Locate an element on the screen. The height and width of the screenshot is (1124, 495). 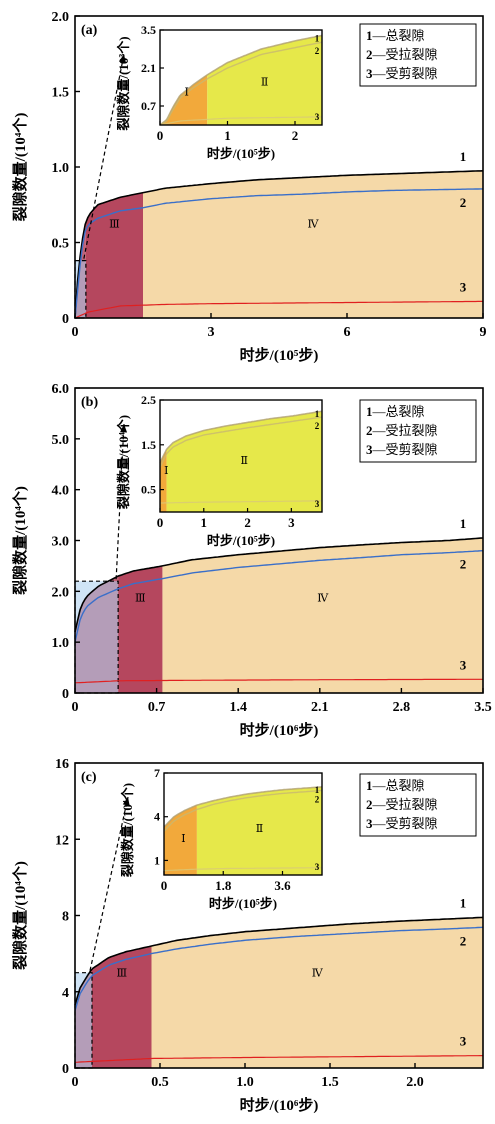
legend-num: 3 is located at coordinates (369, 823).